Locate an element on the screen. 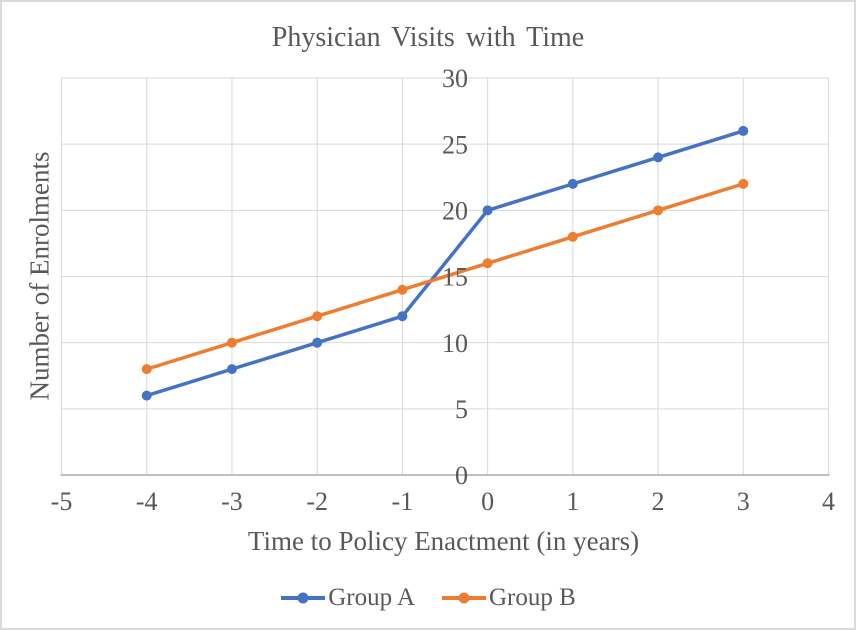 The height and width of the screenshot is (630, 856). x-tick-label: -4 is located at coordinates (147, 501).